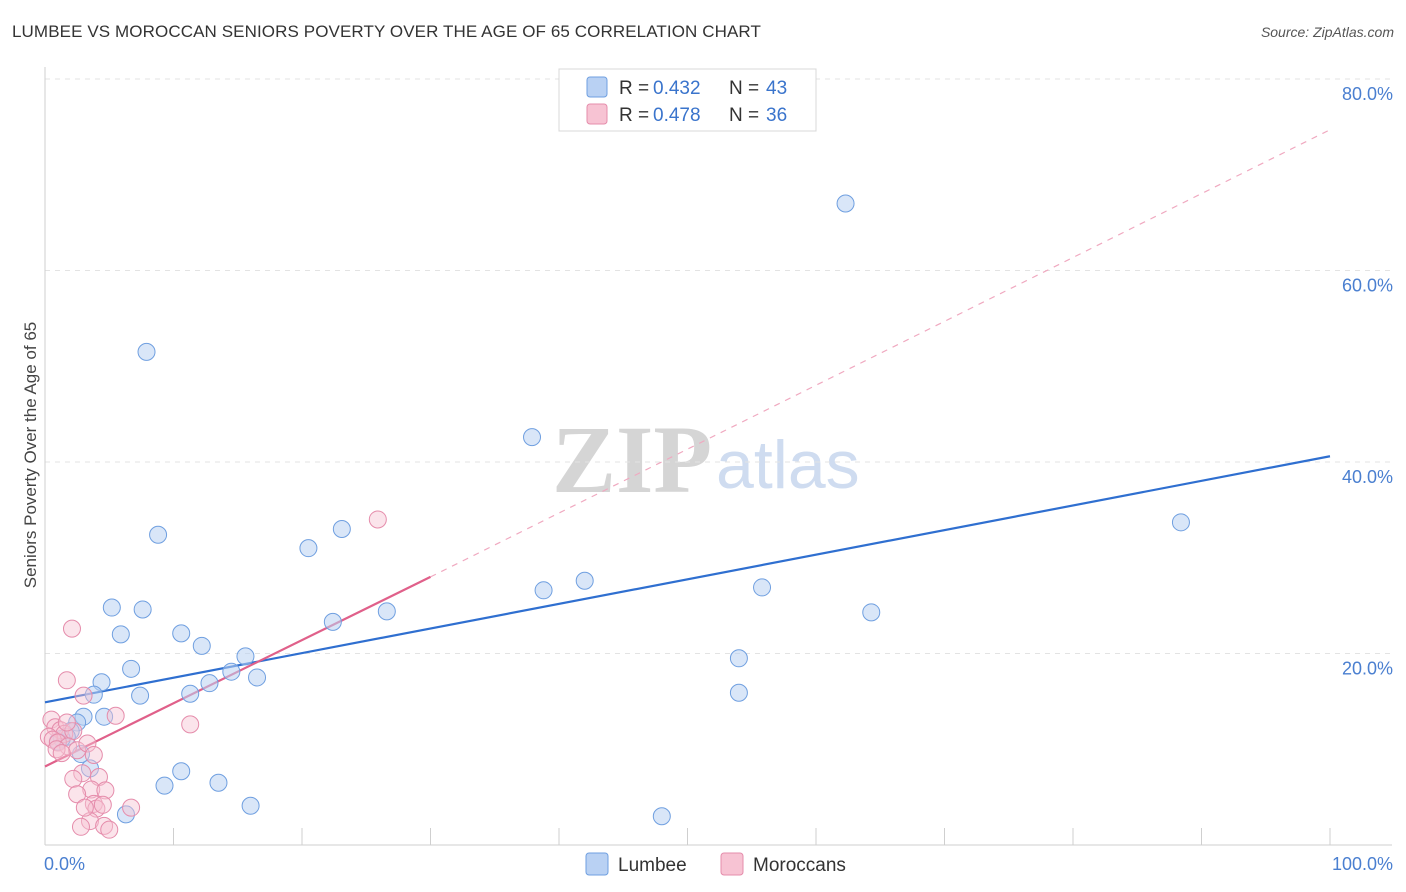 The width and height of the screenshot is (1406, 892). What do you see at coordinates (632, 459) in the screenshot?
I see `watermark-zip: ZIP` at bounding box center [632, 459].